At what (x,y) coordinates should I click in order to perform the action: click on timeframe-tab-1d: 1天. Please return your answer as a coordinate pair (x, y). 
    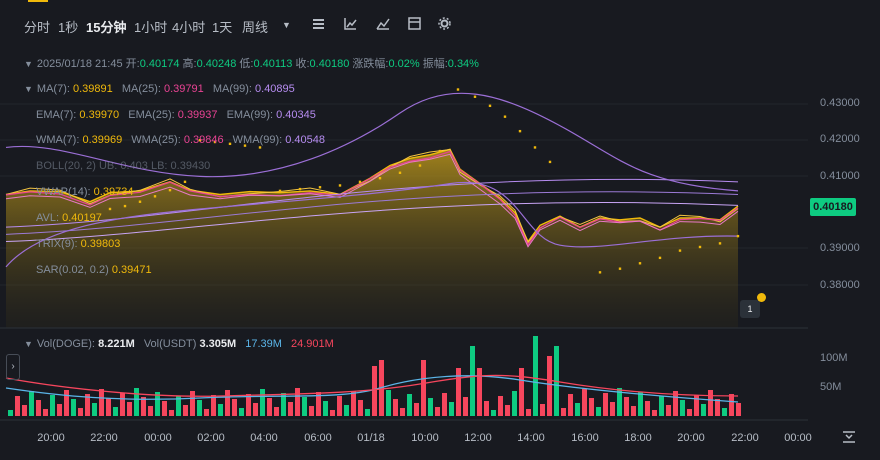
    Looking at the image, I should click on (222, 27).